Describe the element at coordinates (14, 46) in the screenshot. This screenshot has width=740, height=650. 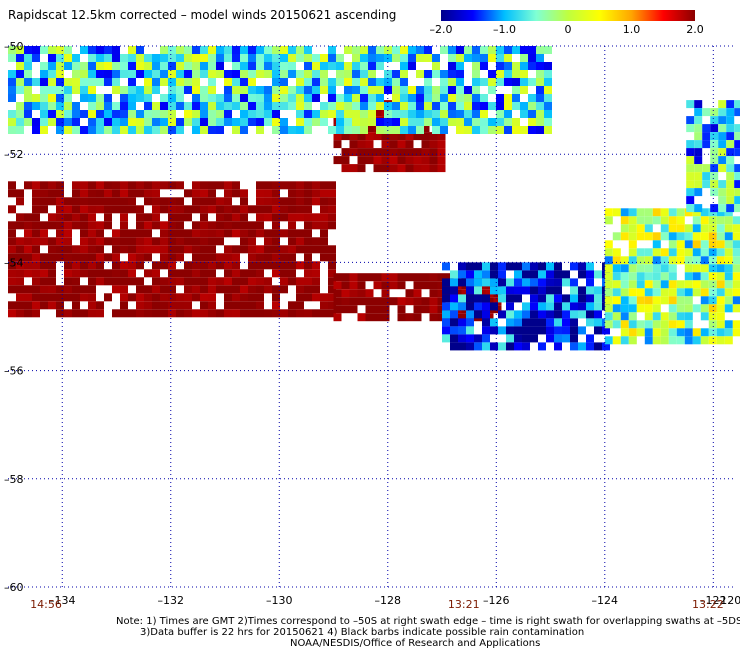
I see `y-tick-label: –50` at that location.